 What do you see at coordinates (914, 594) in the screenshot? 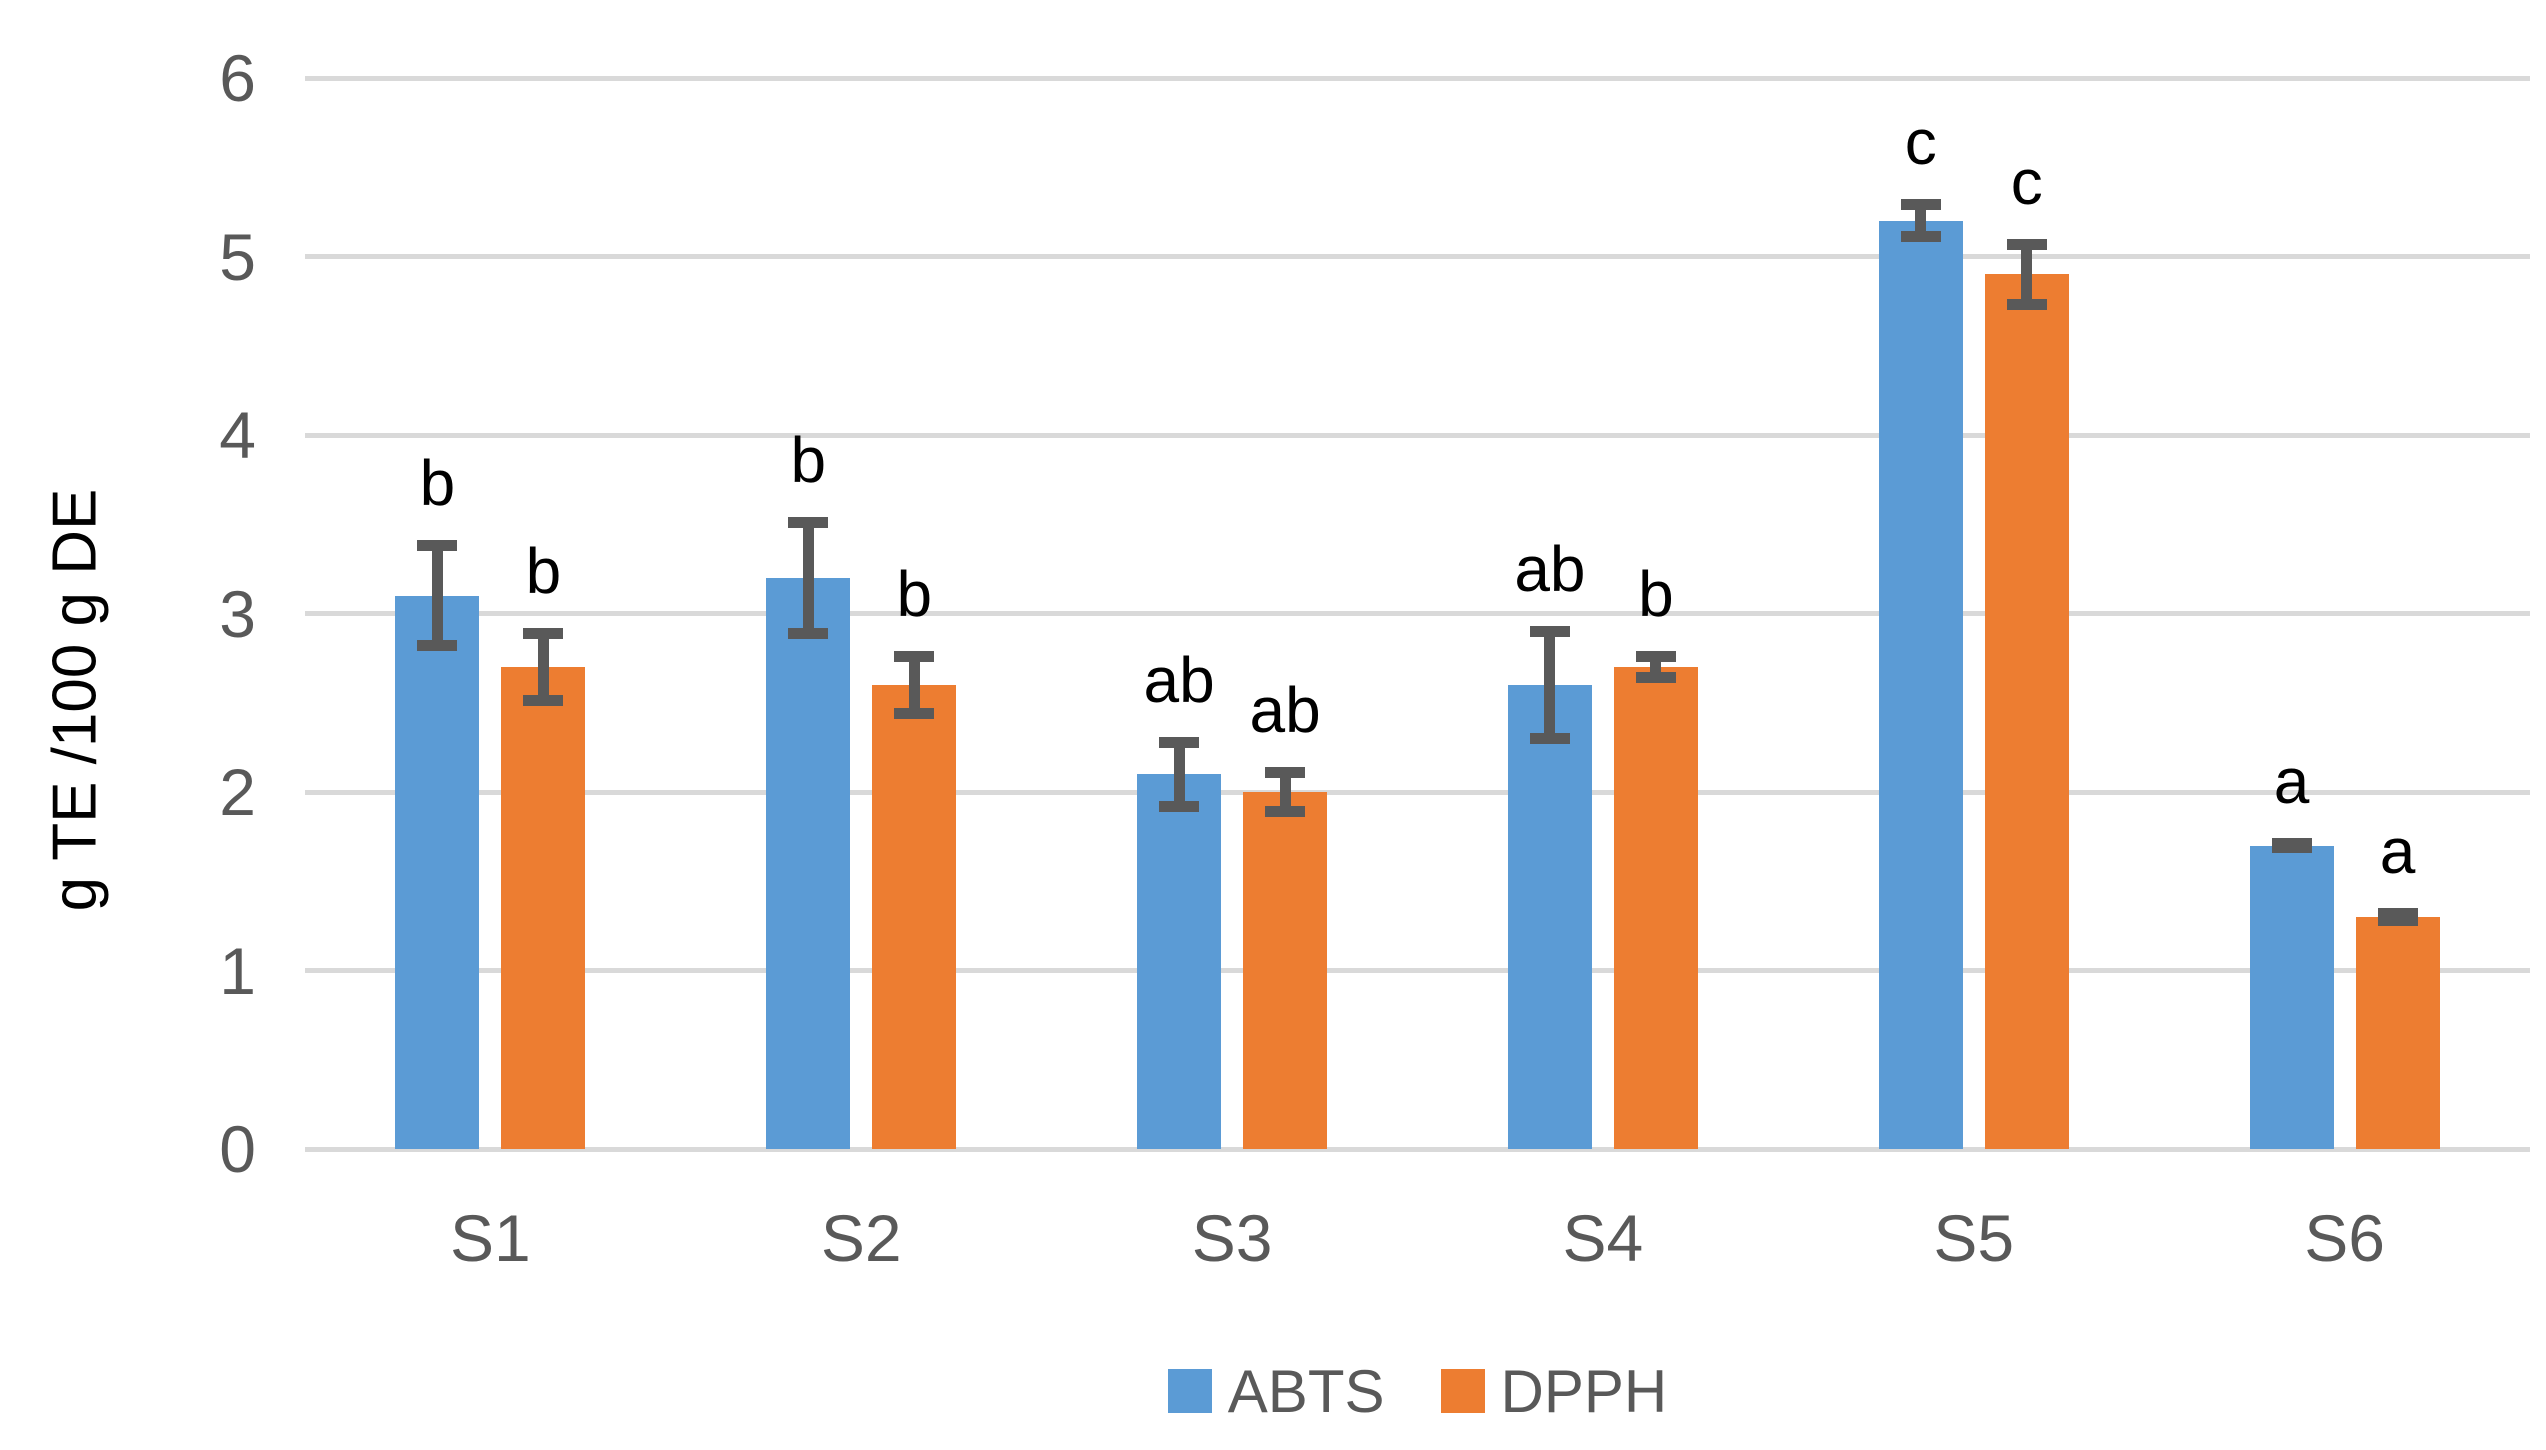
I see `significance-letter-dpph-s2: b` at bounding box center [914, 594].